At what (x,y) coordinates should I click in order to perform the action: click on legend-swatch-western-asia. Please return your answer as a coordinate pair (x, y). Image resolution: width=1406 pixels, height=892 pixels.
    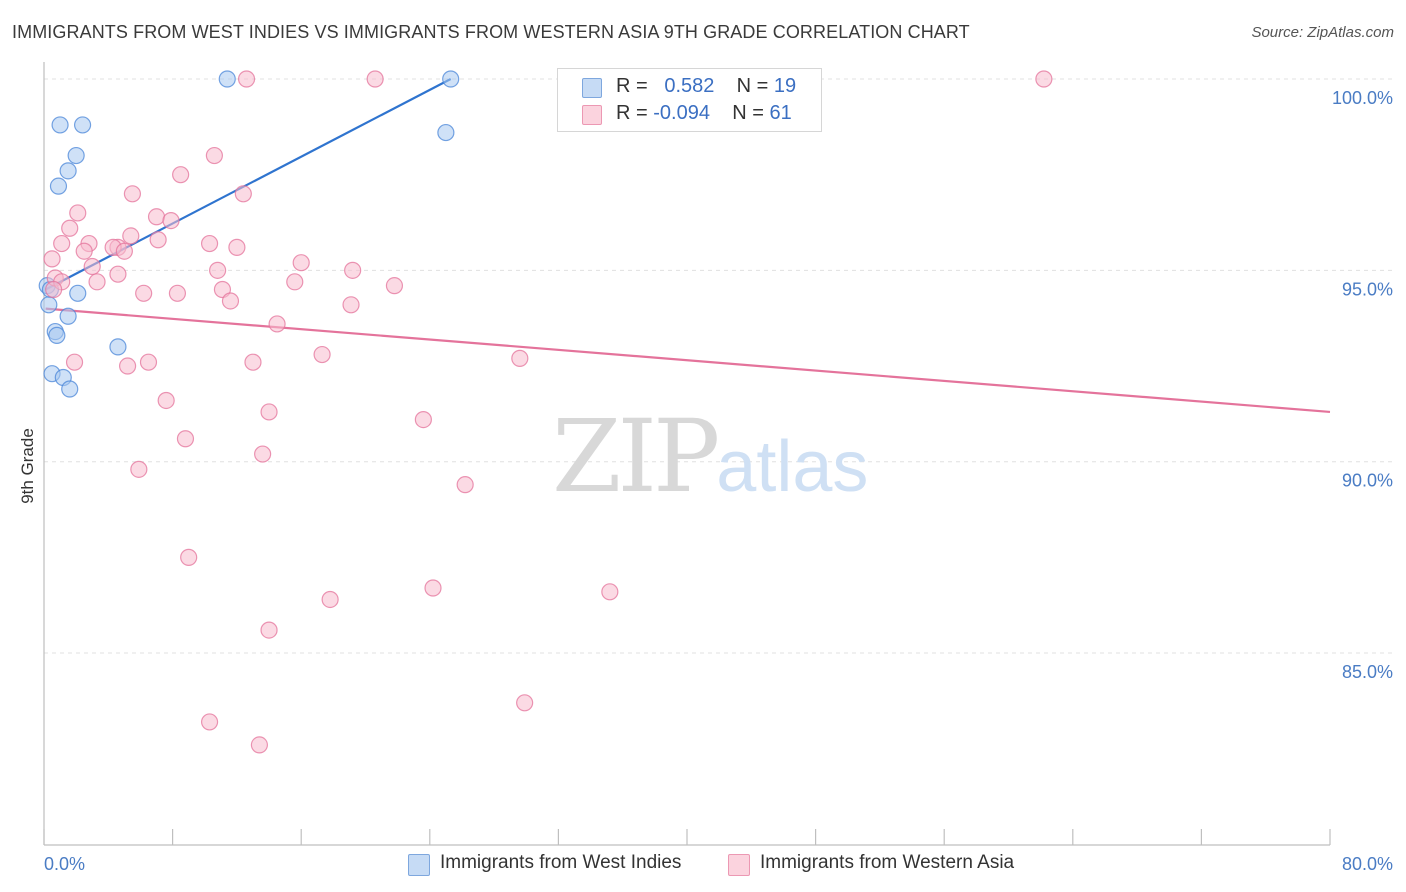
    Looking at the image, I should click on (592, 115).